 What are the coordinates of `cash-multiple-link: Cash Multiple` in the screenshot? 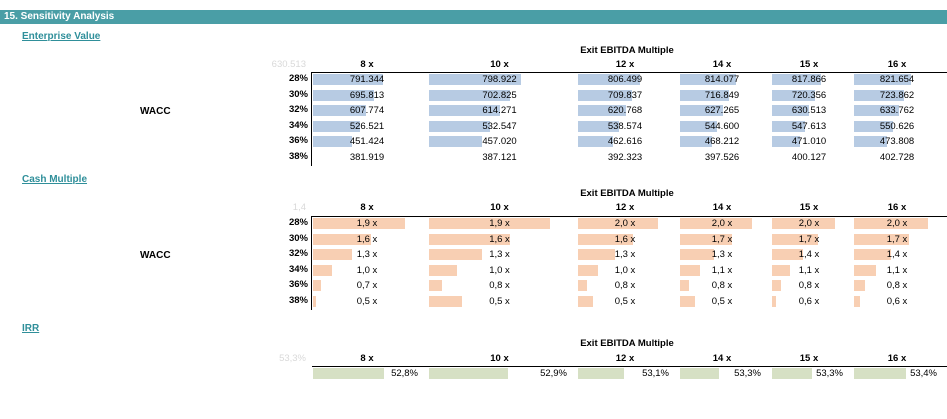 It's located at (55, 179).